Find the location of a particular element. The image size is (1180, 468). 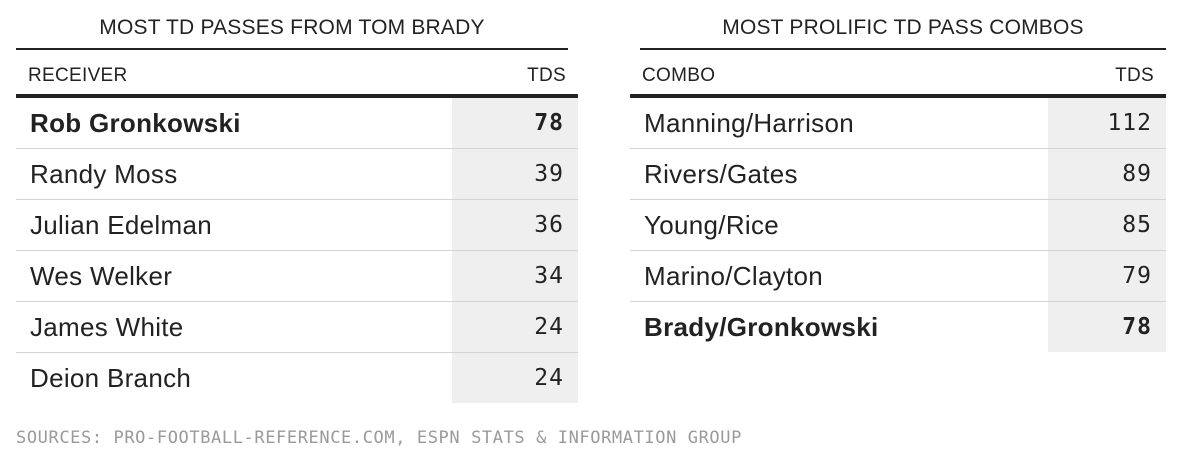

tds-cell: 89 is located at coordinates (1107, 174).